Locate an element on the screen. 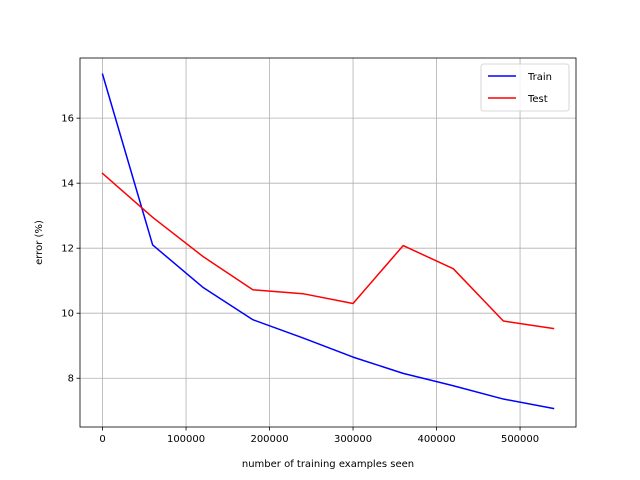  x-tick-label: 400000 is located at coordinates (436, 439).